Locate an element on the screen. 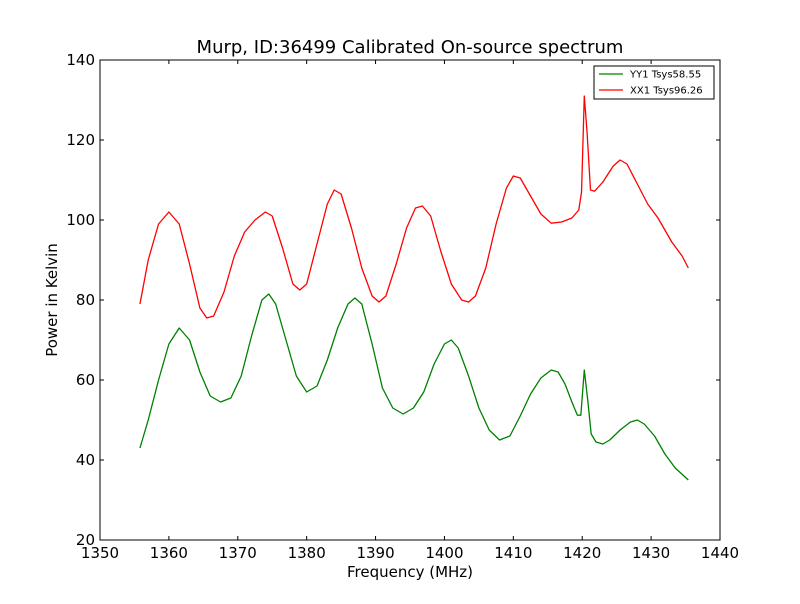 This screenshot has height=604, width=800. y-tick-label: 40 is located at coordinates (85, 460).